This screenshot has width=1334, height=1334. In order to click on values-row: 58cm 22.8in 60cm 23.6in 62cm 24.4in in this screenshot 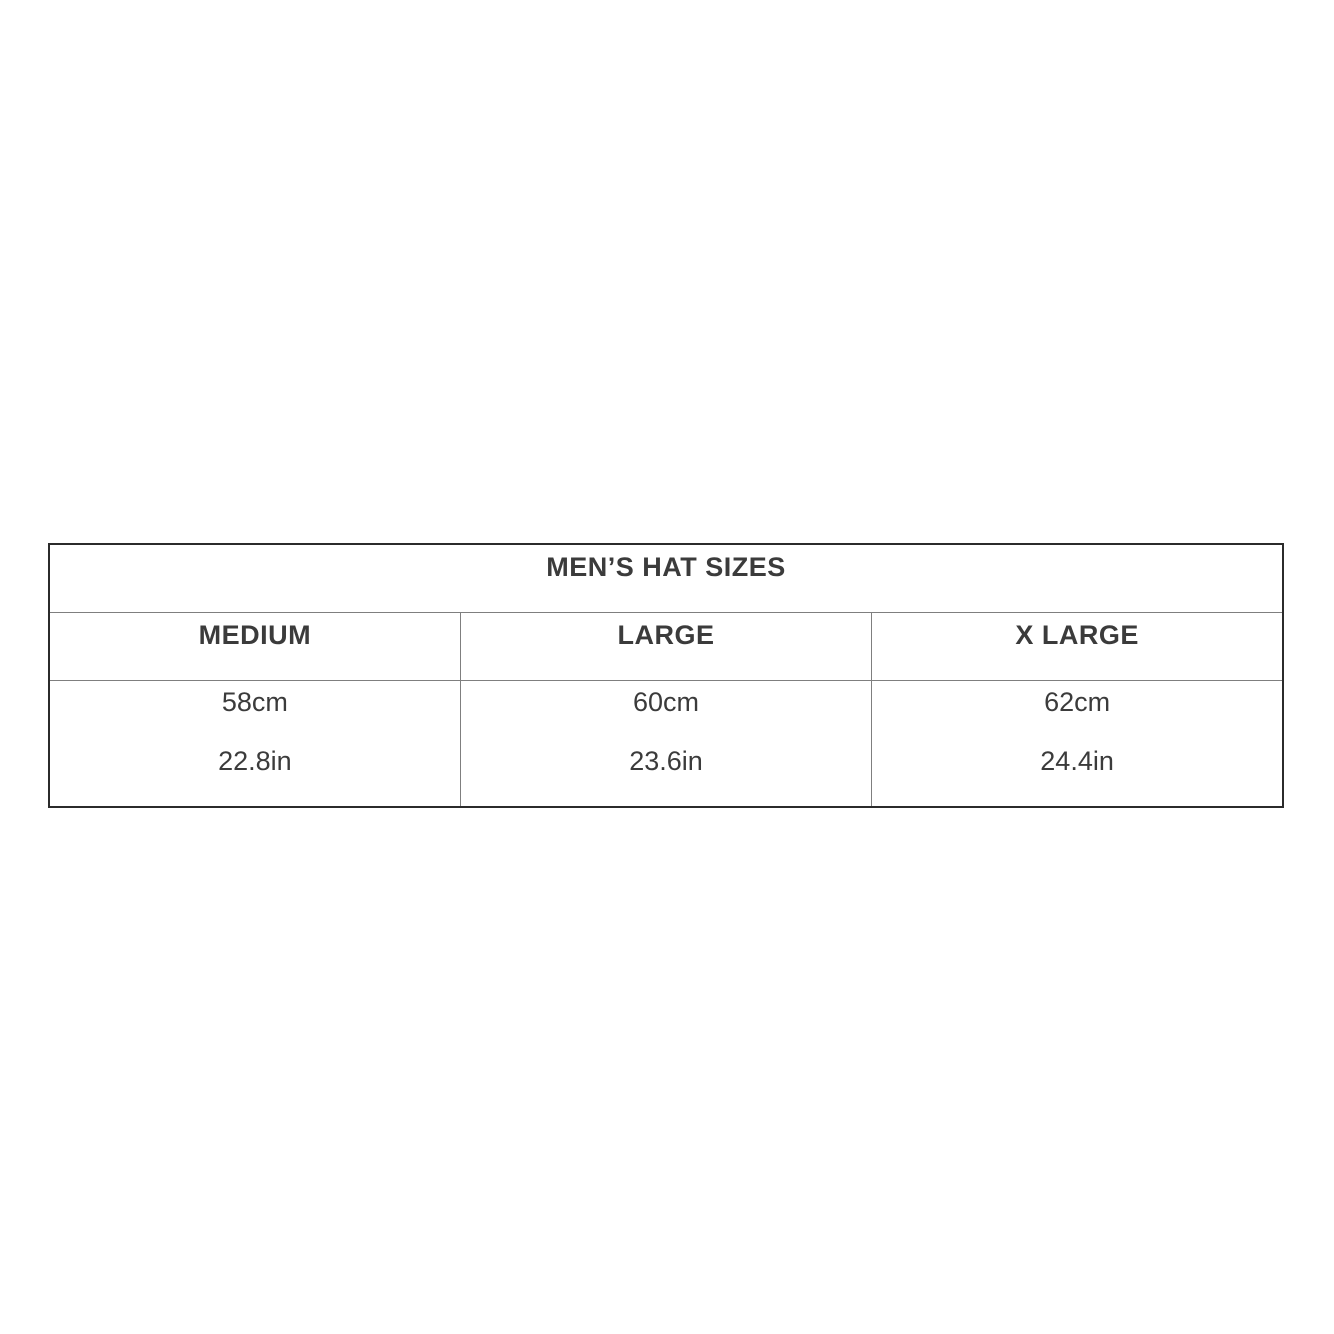, I will do `click(666, 744)`.